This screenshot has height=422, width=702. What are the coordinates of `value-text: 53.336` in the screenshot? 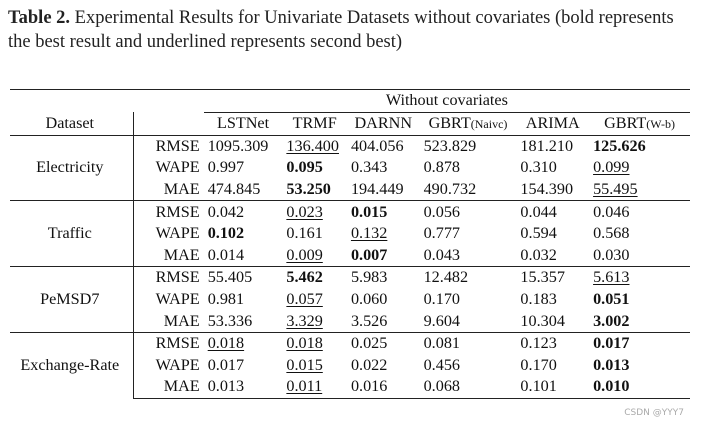 It's located at (230, 320).